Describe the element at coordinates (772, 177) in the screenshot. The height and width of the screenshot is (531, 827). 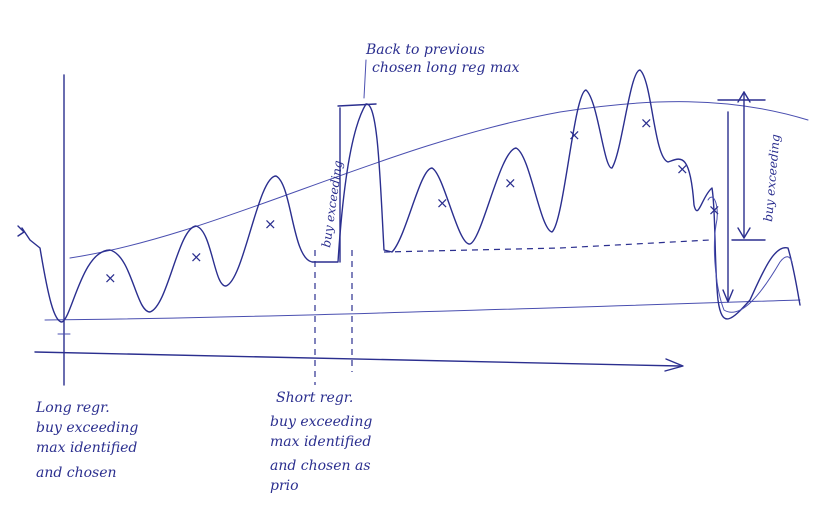
I see `annotation-buy-exceeding-vertical-right: buy exceeding` at that location.